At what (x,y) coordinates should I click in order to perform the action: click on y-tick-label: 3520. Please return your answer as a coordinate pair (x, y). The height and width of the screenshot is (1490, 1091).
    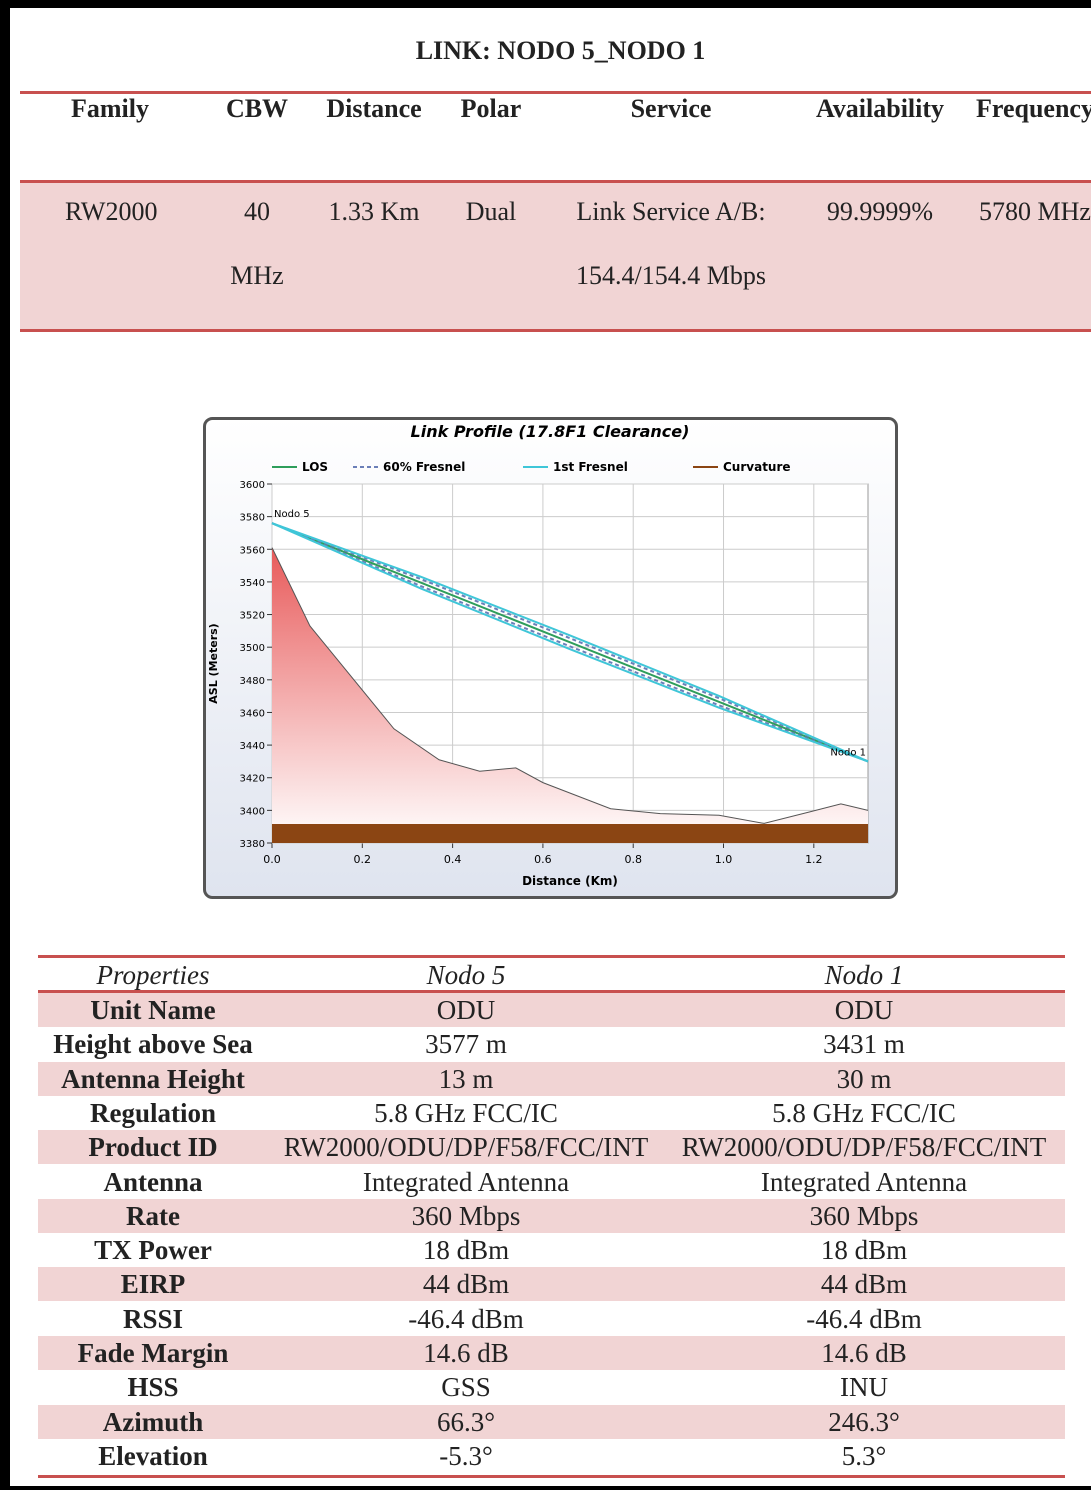
    Looking at the image, I should click on (252, 616).